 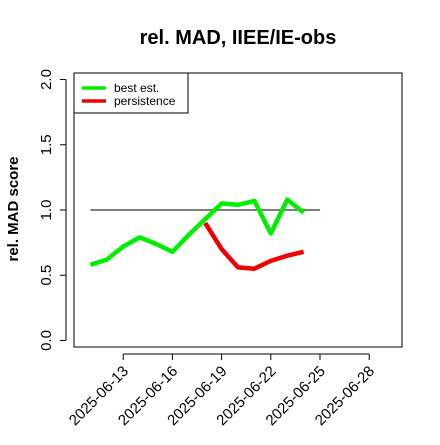 What do you see at coordinates (46, 144) in the screenshot?
I see `y-tick-label: 1.5` at bounding box center [46, 144].